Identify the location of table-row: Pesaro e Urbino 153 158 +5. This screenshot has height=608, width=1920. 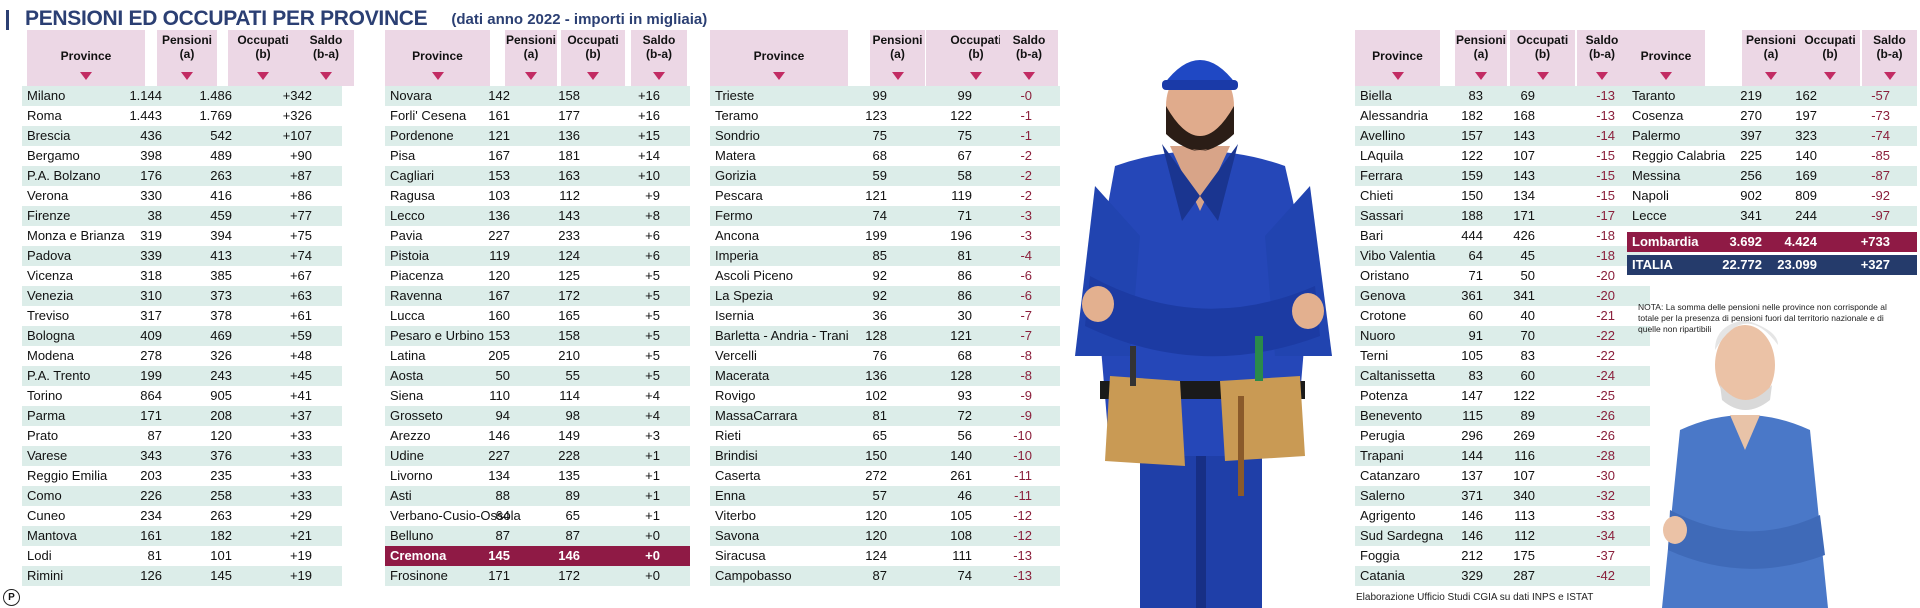
(537, 336).